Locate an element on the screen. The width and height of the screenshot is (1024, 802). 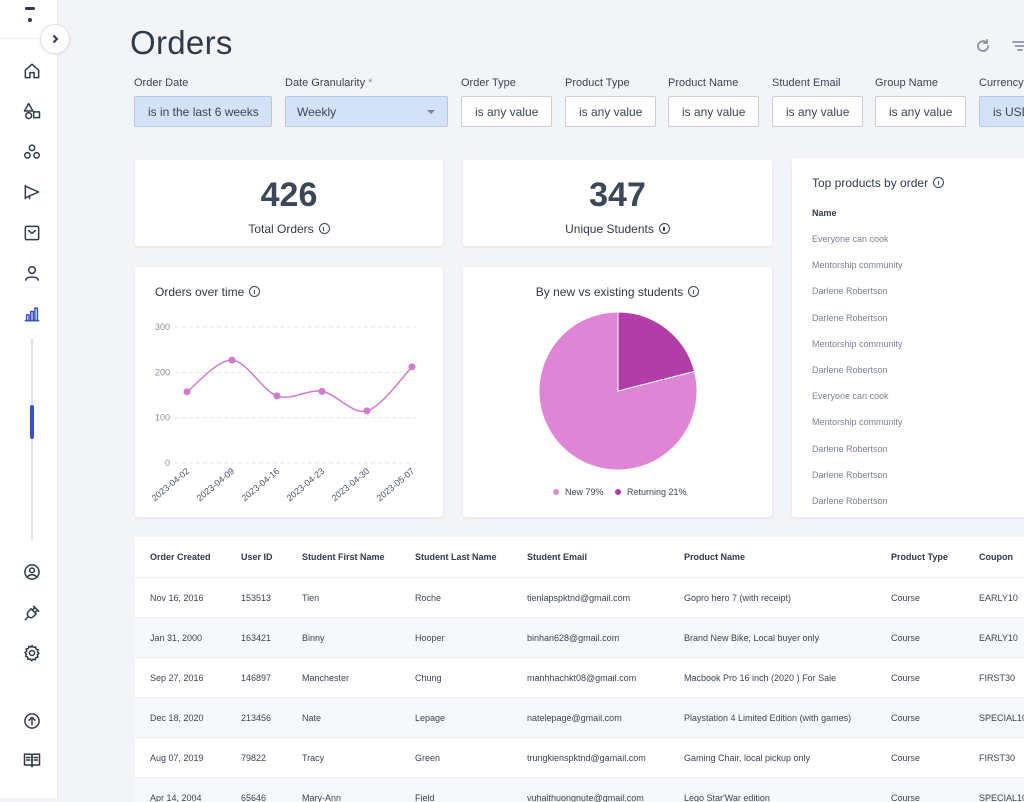
account-circle-icon is located at coordinates (32, 572).